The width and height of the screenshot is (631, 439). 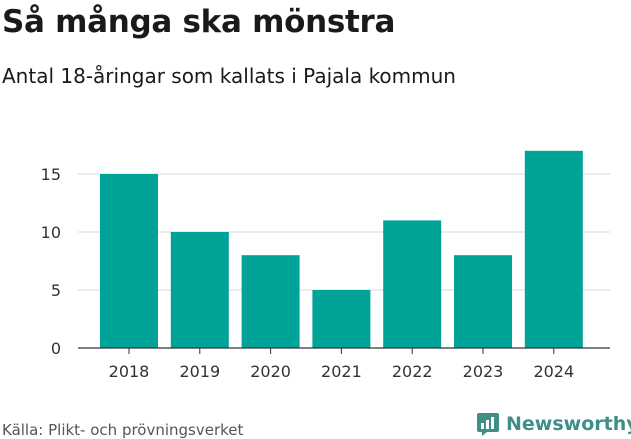 I want to click on y-tick-label: 5, so click(x=56, y=290).